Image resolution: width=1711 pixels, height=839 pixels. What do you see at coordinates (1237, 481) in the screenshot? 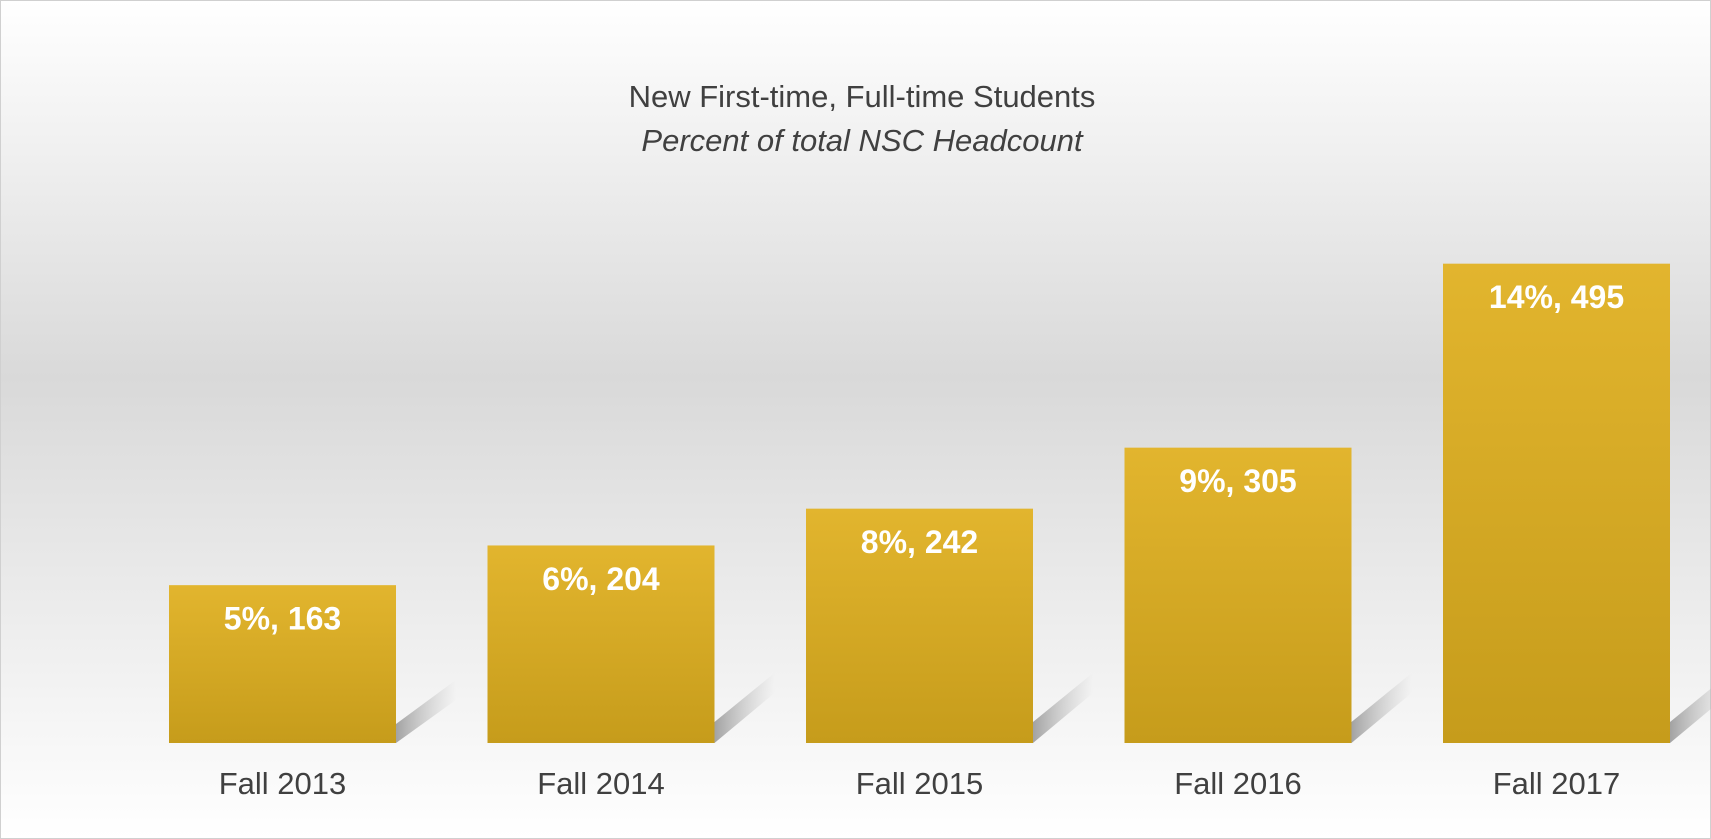
I see `data-label: 9%, 305` at bounding box center [1237, 481].